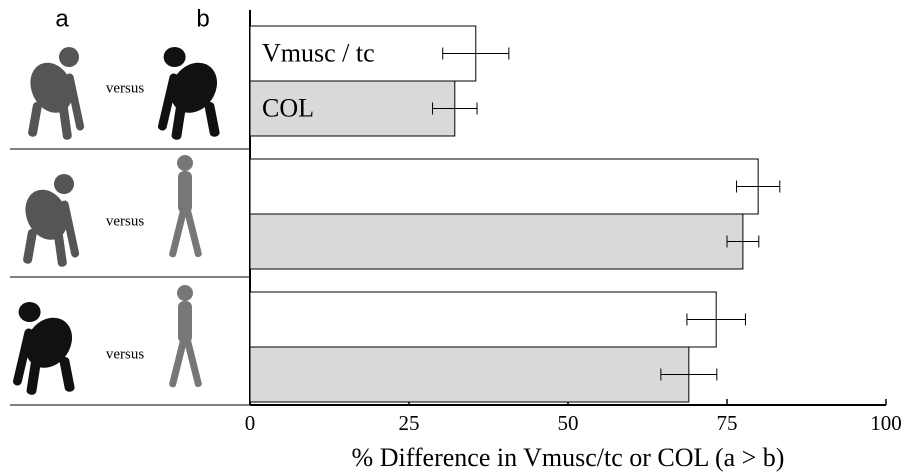 The height and width of the screenshot is (476, 908). I want to click on legend-label: COL, so click(288, 107).